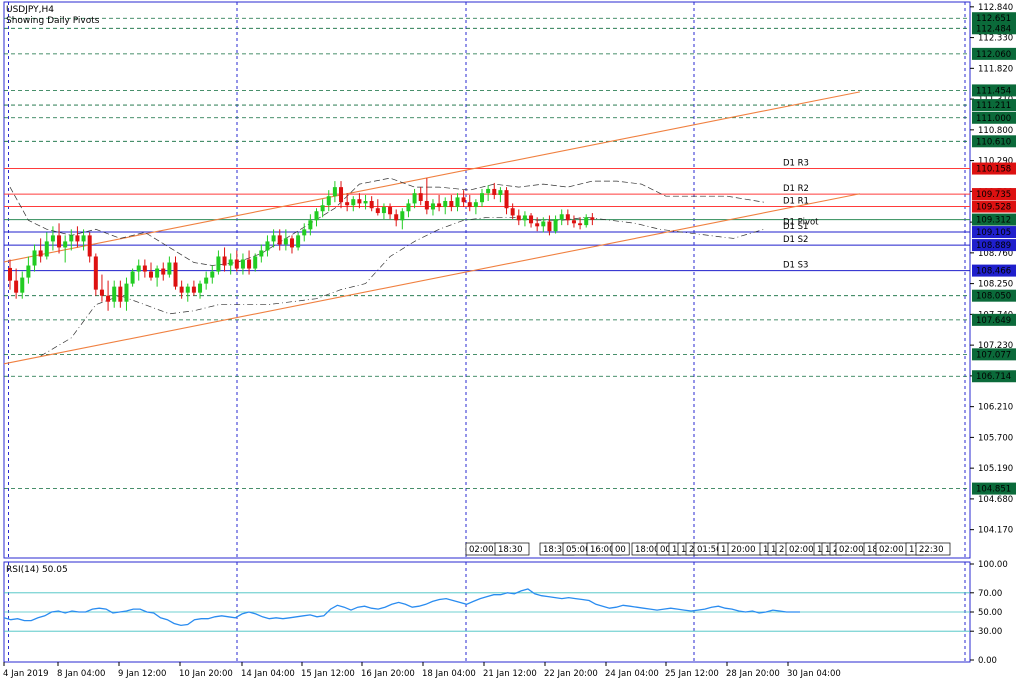 The image size is (1024, 683). Describe the element at coordinates (993, 55) in the screenshot. I see `price-level-tag-label: 112.060` at that location.